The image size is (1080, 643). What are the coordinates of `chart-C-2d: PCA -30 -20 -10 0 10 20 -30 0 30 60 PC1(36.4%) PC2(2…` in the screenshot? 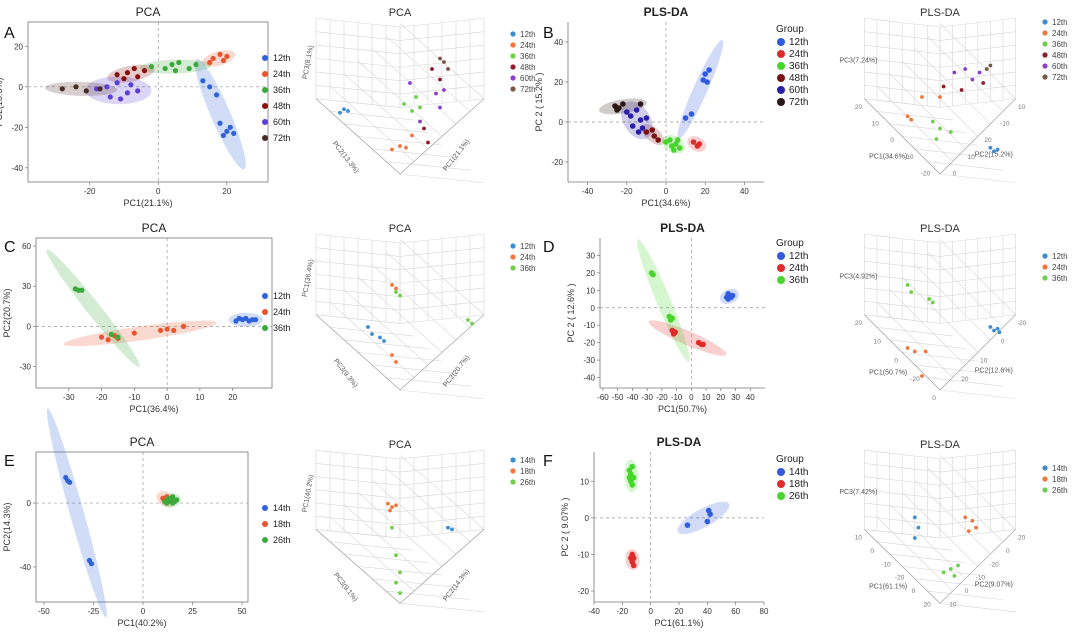 It's located at (146, 317).